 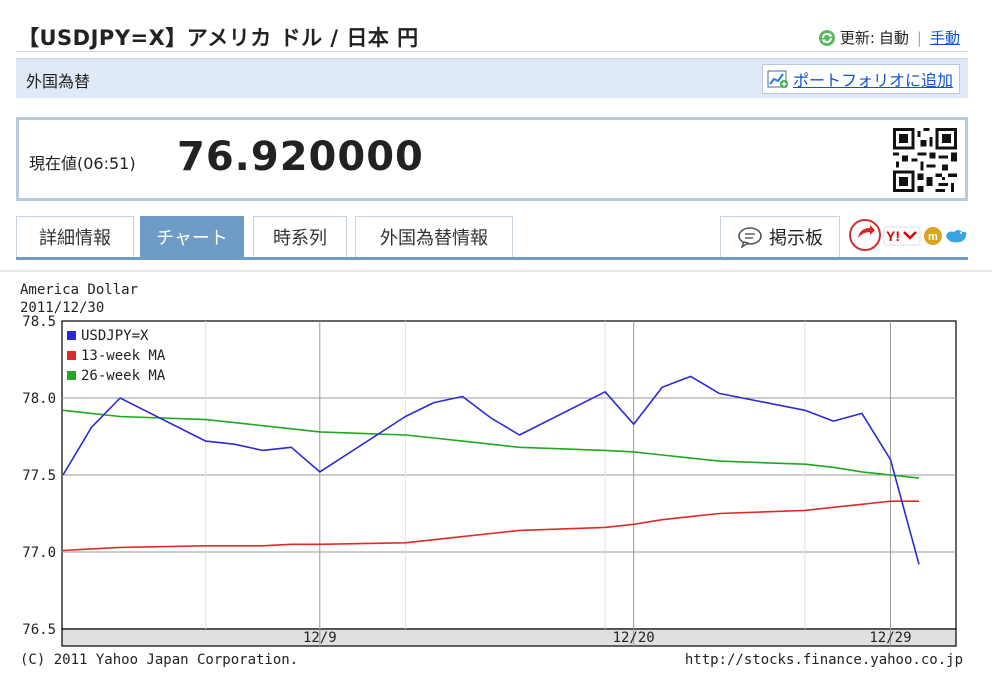 What do you see at coordinates (320, 638) in the screenshot?
I see `x-tick-label: 12/9` at bounding box center [320, 638].